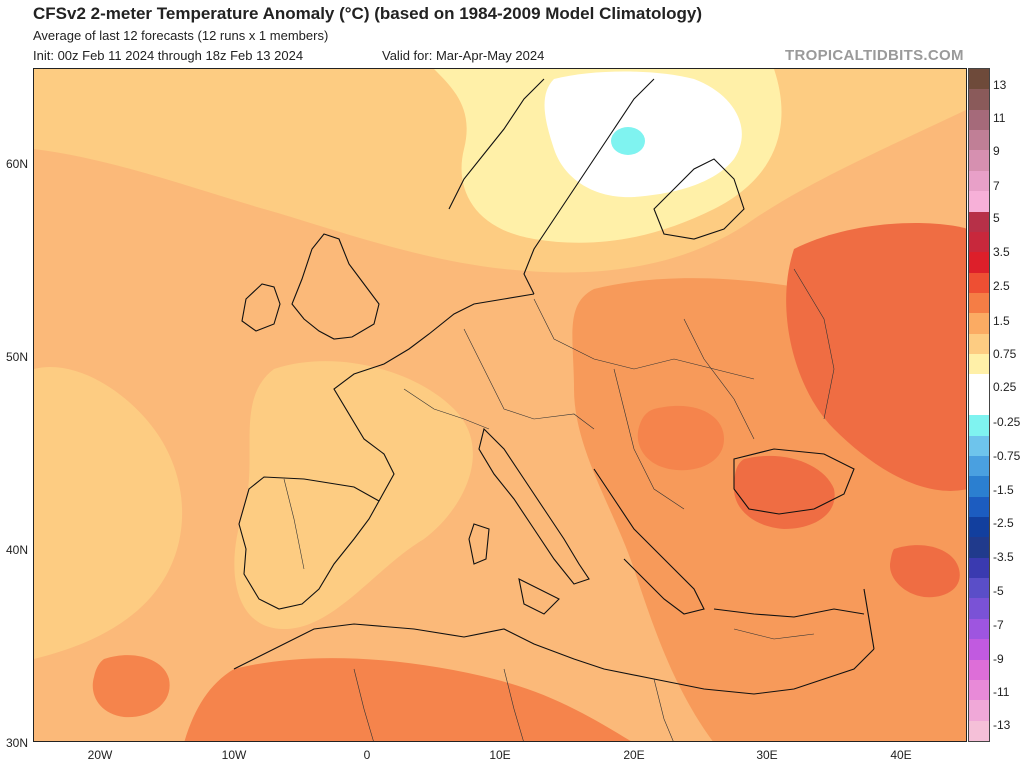  Describe the element at coordinates (353, 495) in the screenshot. I see `anomaly-field-west` at that location.